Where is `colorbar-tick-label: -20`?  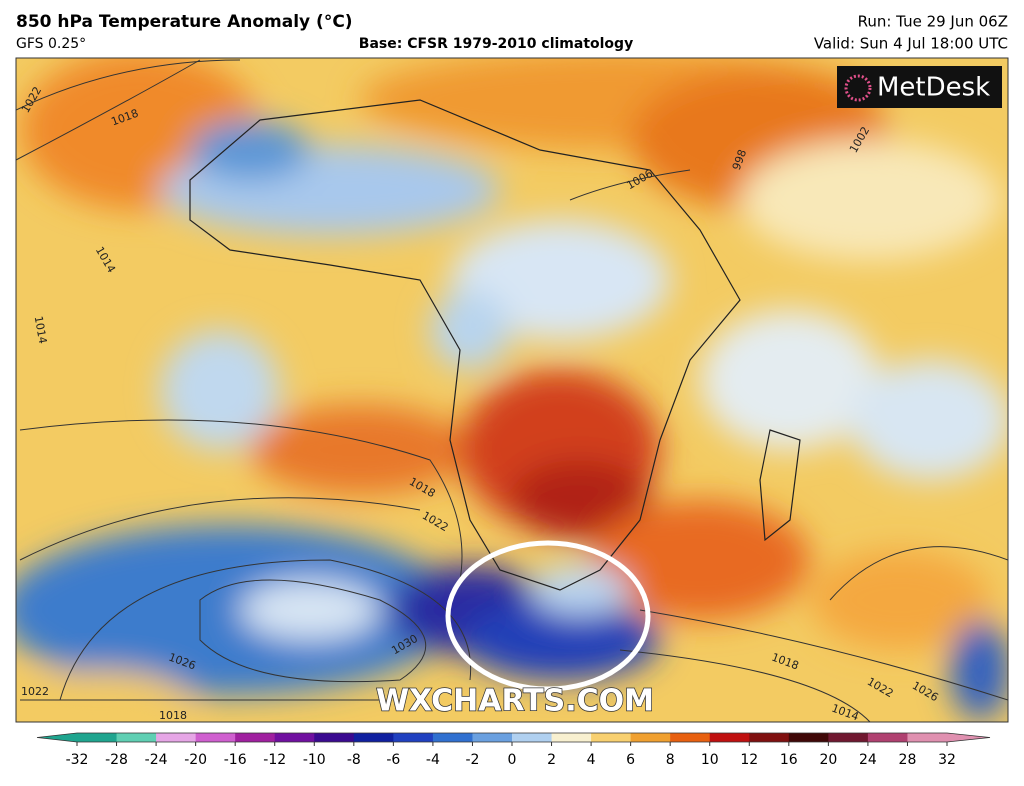 colorbar-tick-label: -20 is located at coordinates (195, 760).